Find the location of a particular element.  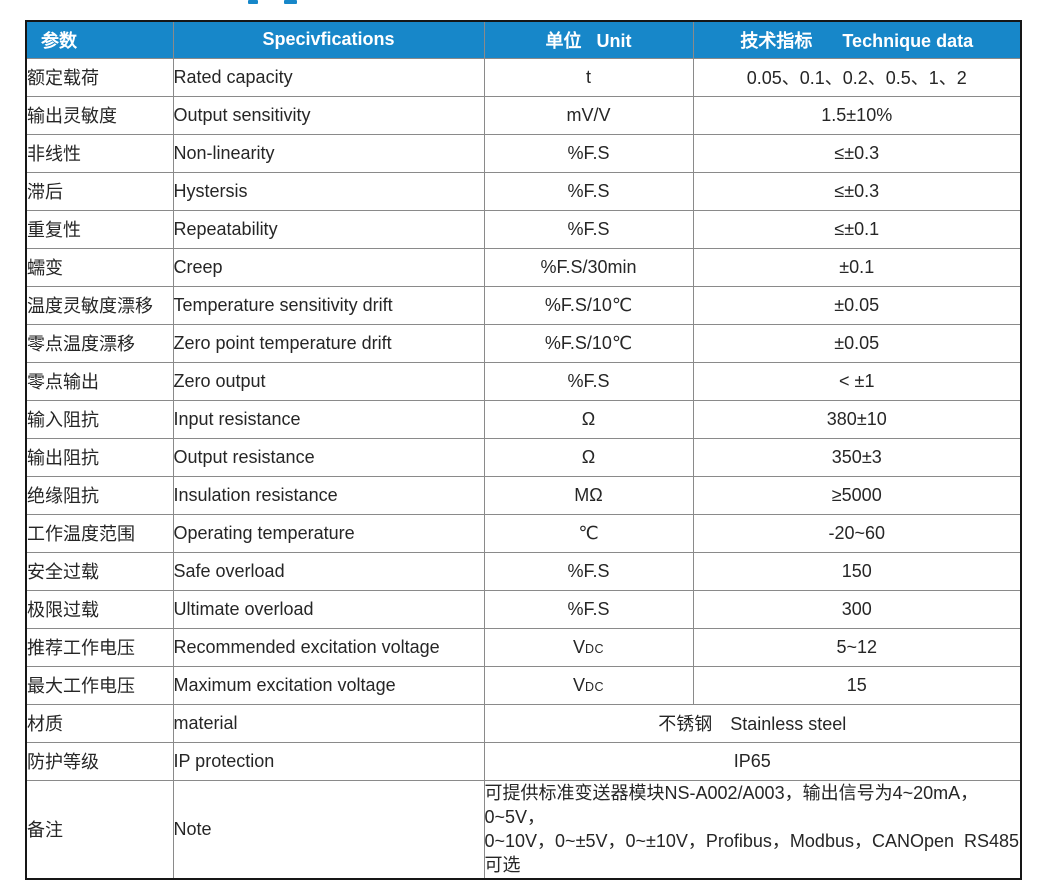

technique-data-value: ±0.1 is located at coordinates (857, 267).